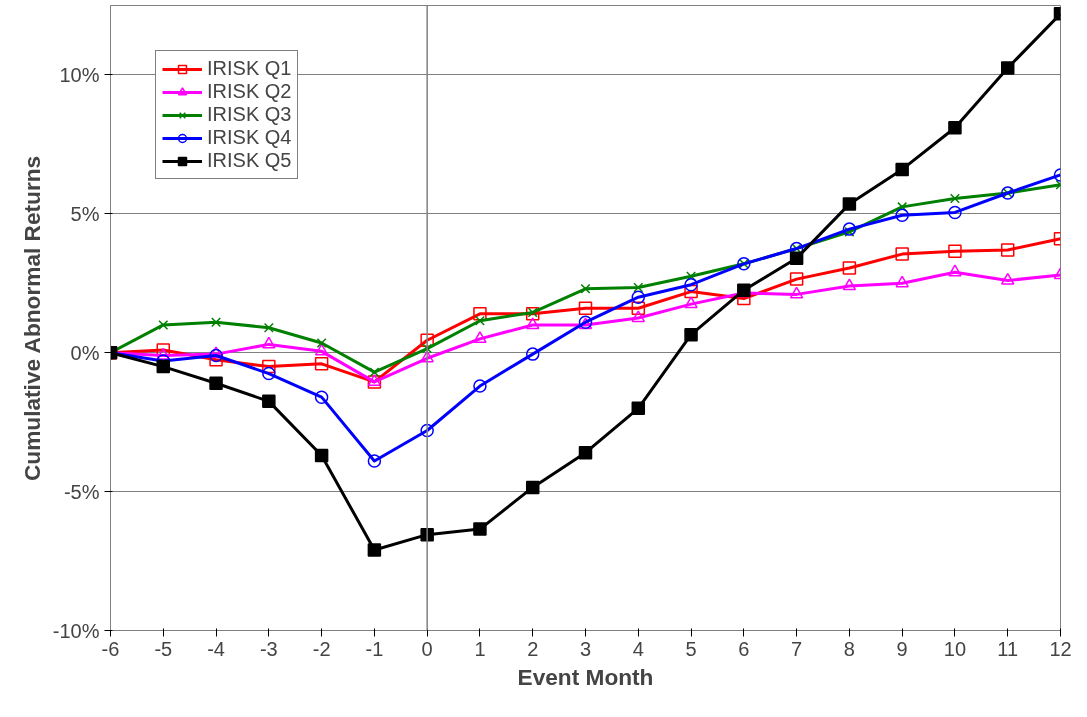 Image resolution: width=1087 pixels, height=717 pixels. What do you see at coordinates (249, 137) in the screenshot?
I see `legend-label: IRISK Q4` at bounding box center [249, 137].